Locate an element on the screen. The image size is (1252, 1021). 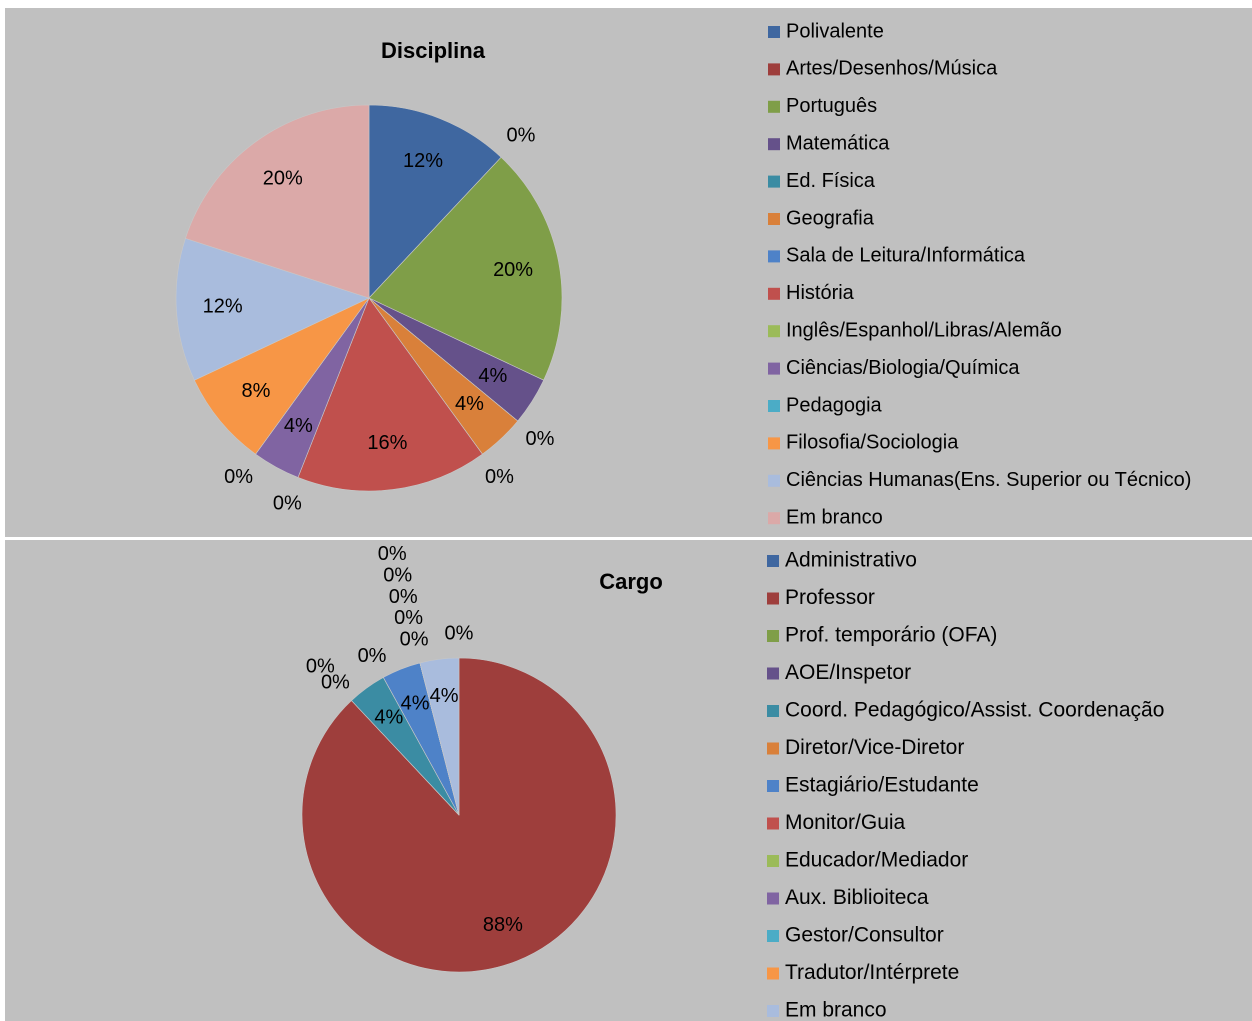
legend-label: AOE/Inspetor is located at coordinates (848, 672).